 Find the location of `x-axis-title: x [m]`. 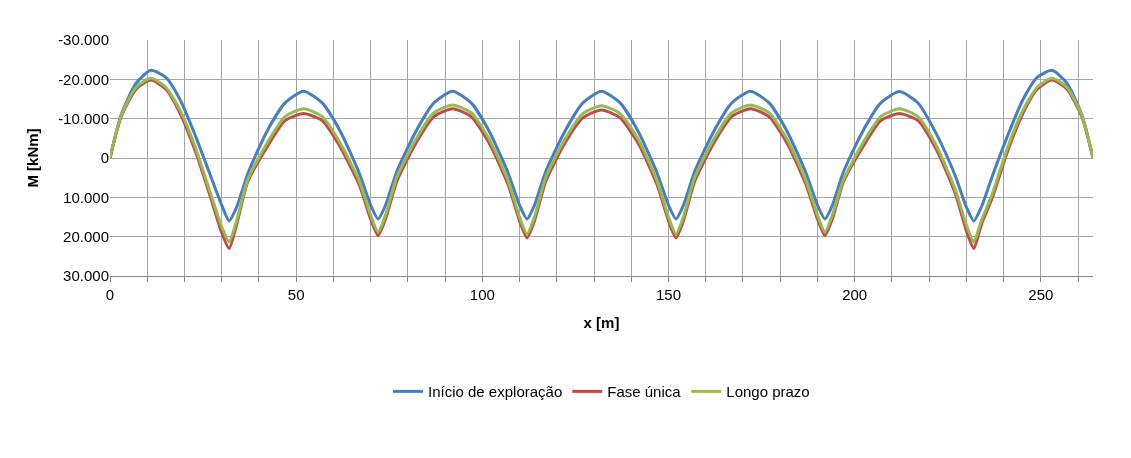

x-axis-title: x [m] is located at coordinates (601, 322).